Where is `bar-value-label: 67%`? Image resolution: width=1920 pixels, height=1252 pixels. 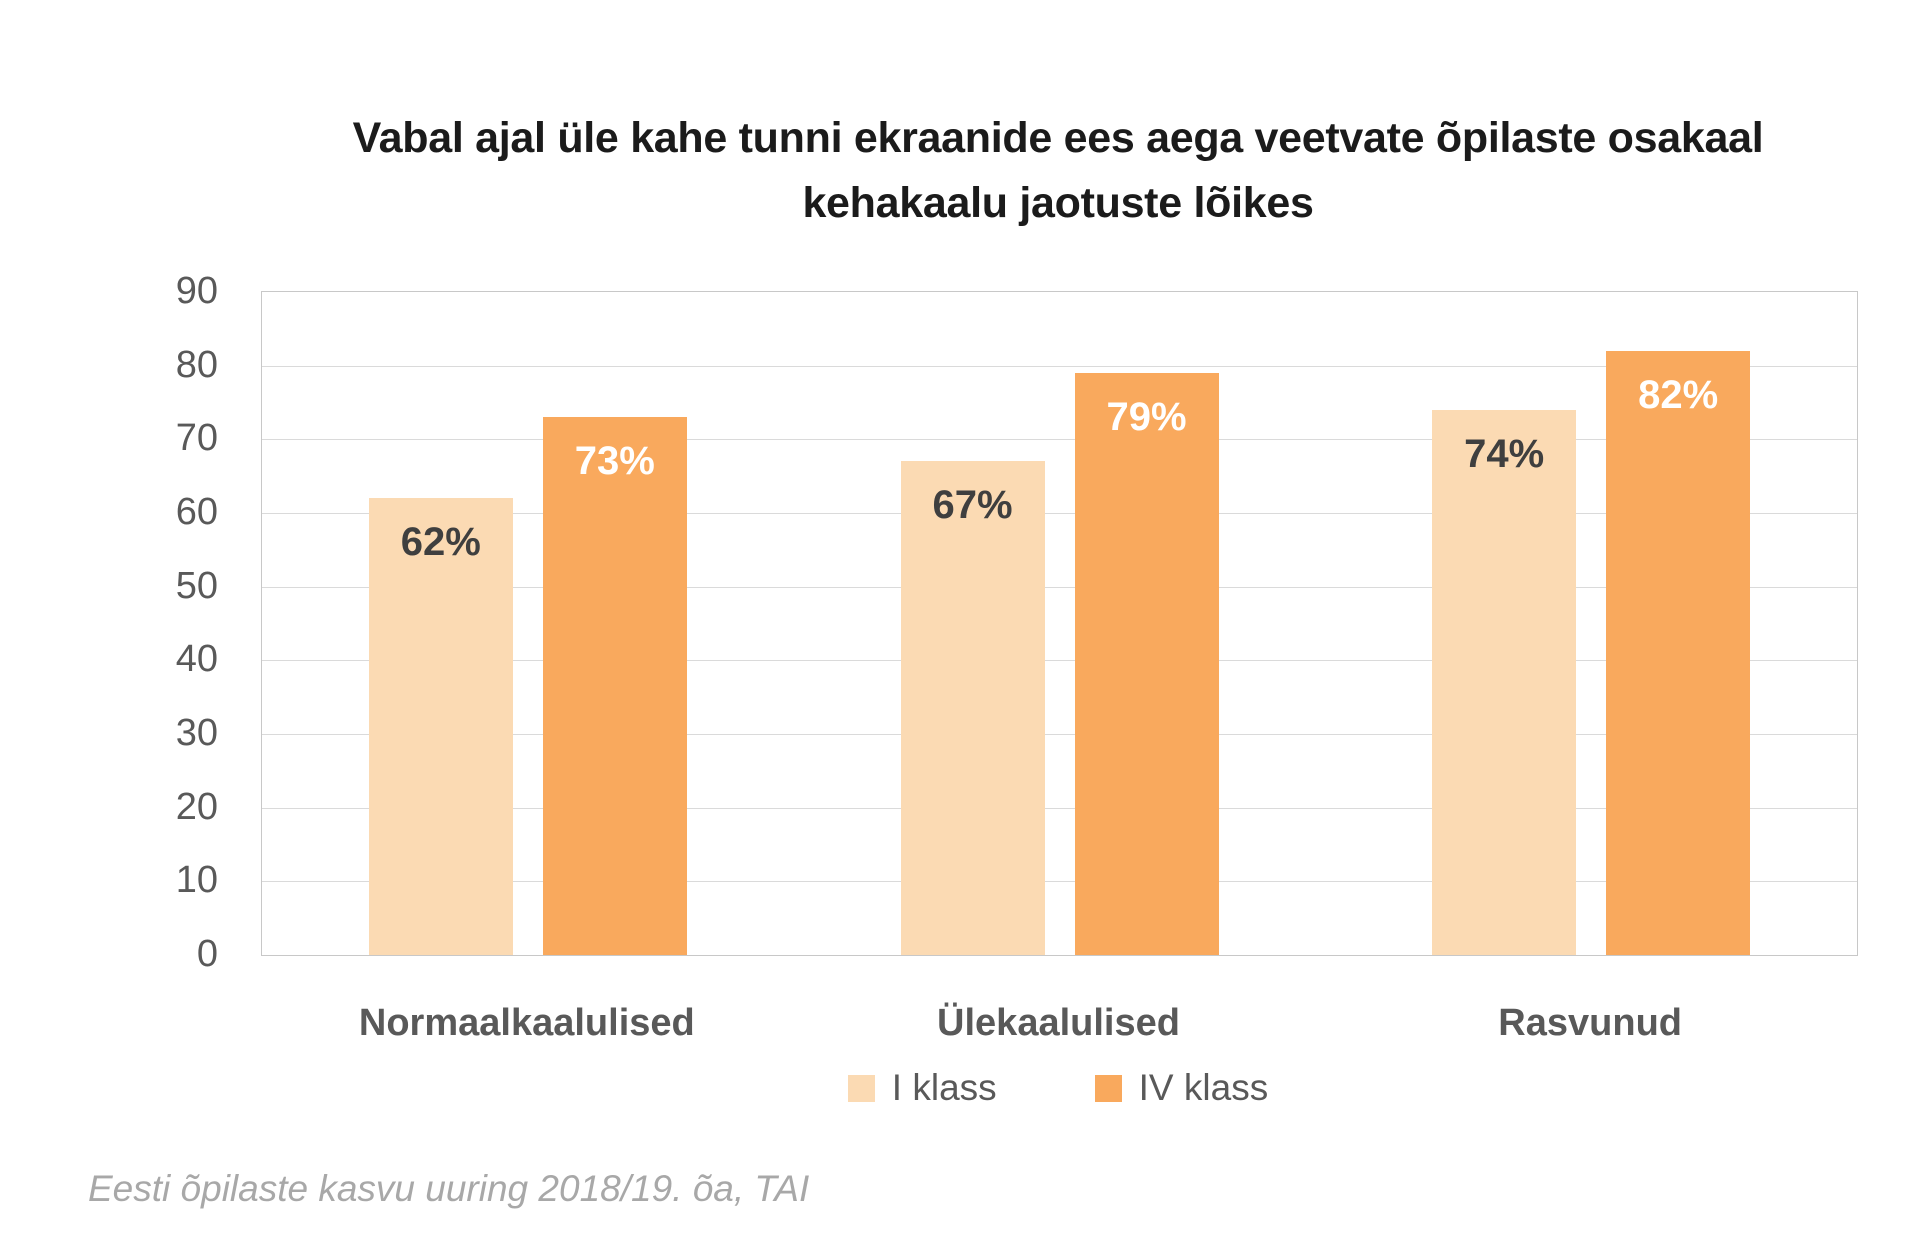
bar-value-label: 67% is located at coordinates (972, 505).